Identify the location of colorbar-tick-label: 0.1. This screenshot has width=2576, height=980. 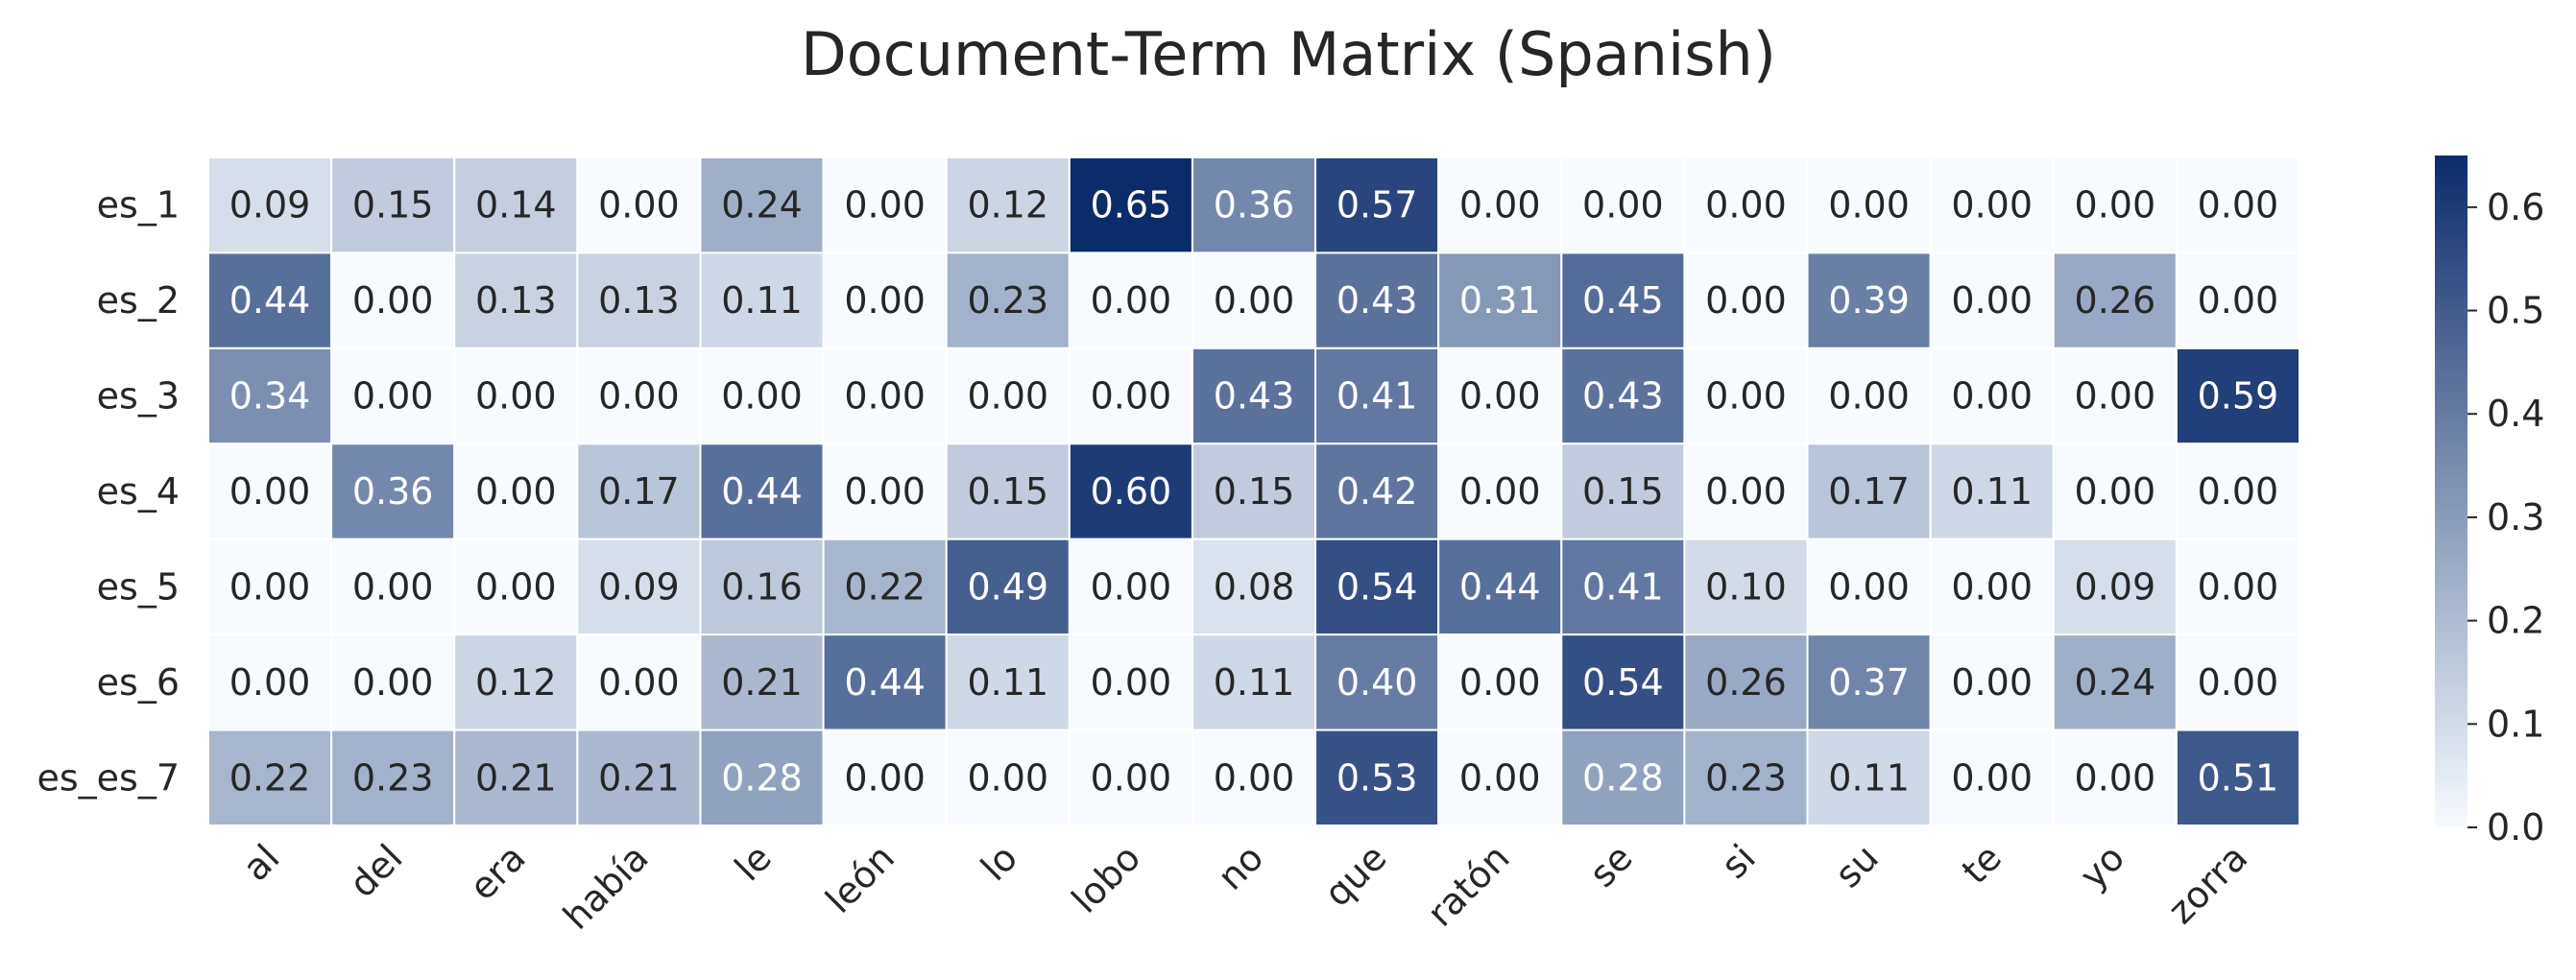
(2515, 724).